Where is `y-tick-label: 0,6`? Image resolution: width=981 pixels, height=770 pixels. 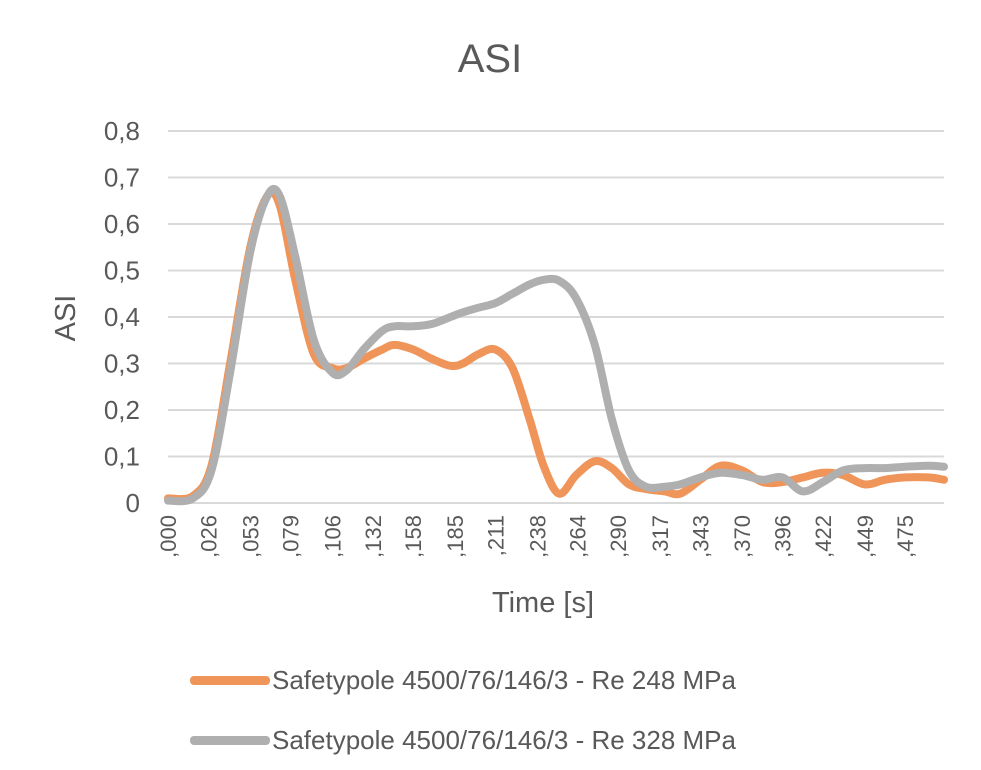
y-tick-label: 0,6 is located at coordinates (122, 224).